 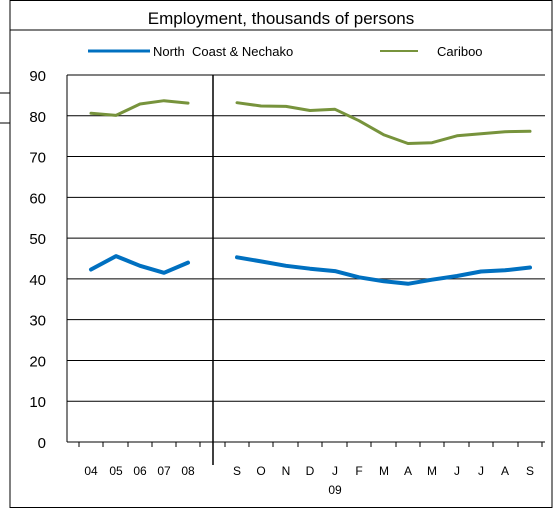 What do you see at coordinates (457, 471) in the screenshot?
I see `x-tick-label-14: J` at bounding box center [457, 471].